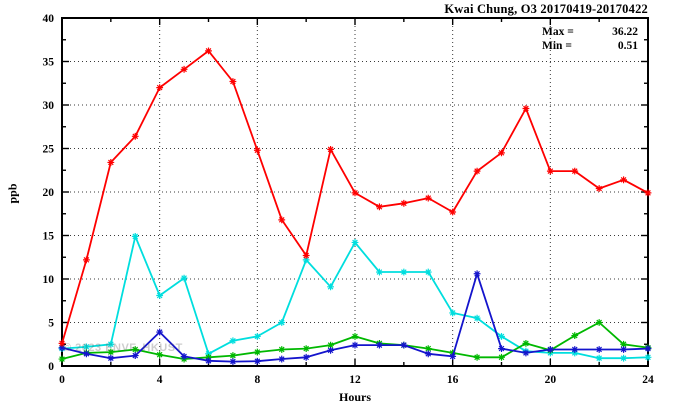  I want to click on max-annotation: Max = 36.22, so click(590, 32).